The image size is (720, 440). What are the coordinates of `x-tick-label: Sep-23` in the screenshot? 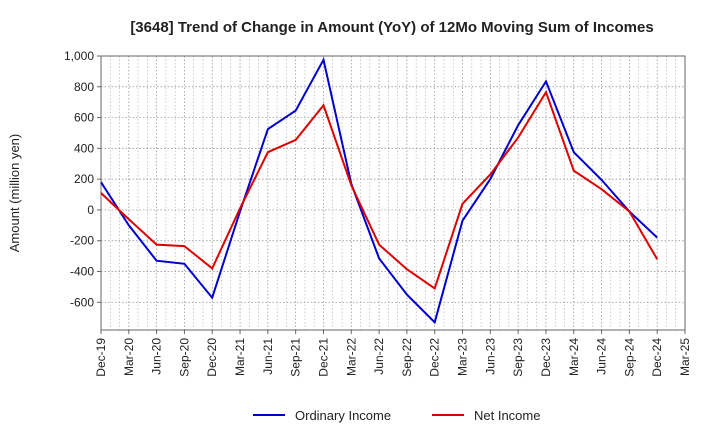 It's located at (518, 357).